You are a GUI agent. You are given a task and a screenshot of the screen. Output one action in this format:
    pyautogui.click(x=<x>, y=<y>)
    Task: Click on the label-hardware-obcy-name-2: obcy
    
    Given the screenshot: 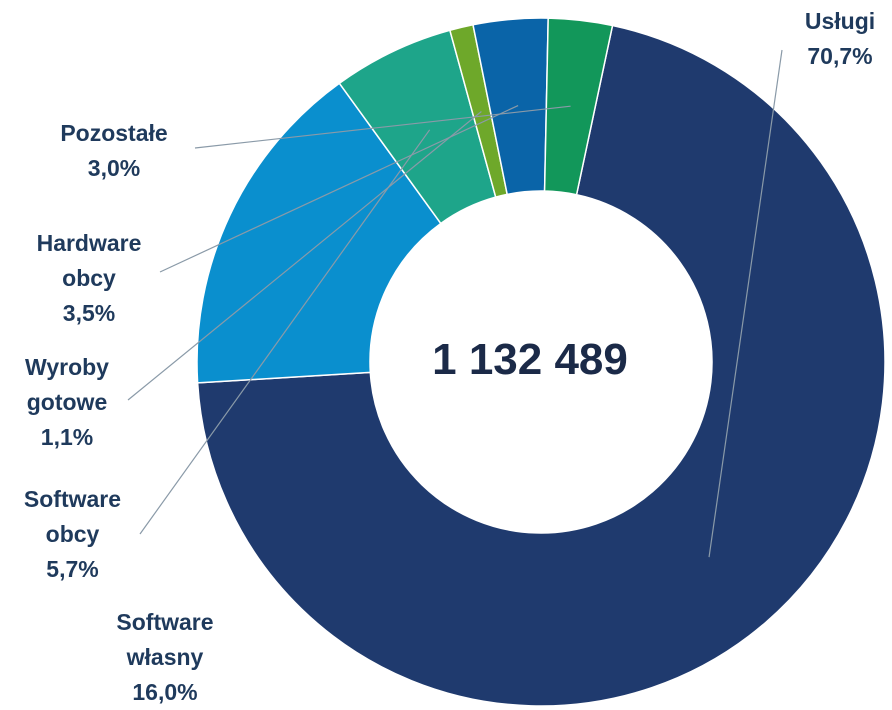 What is the action you would take?
    pyautogui.click(x=89, y=278)
    